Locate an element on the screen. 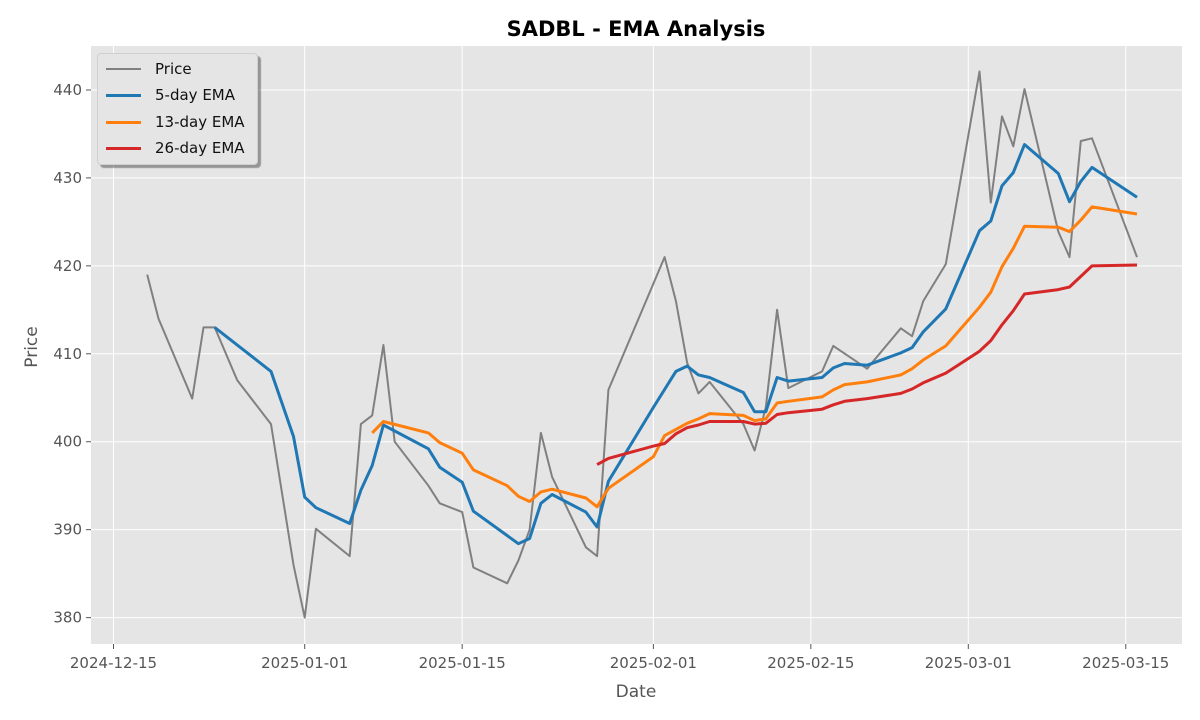  legend-swatch-13-day-ema is located at coordinates (123, 122).